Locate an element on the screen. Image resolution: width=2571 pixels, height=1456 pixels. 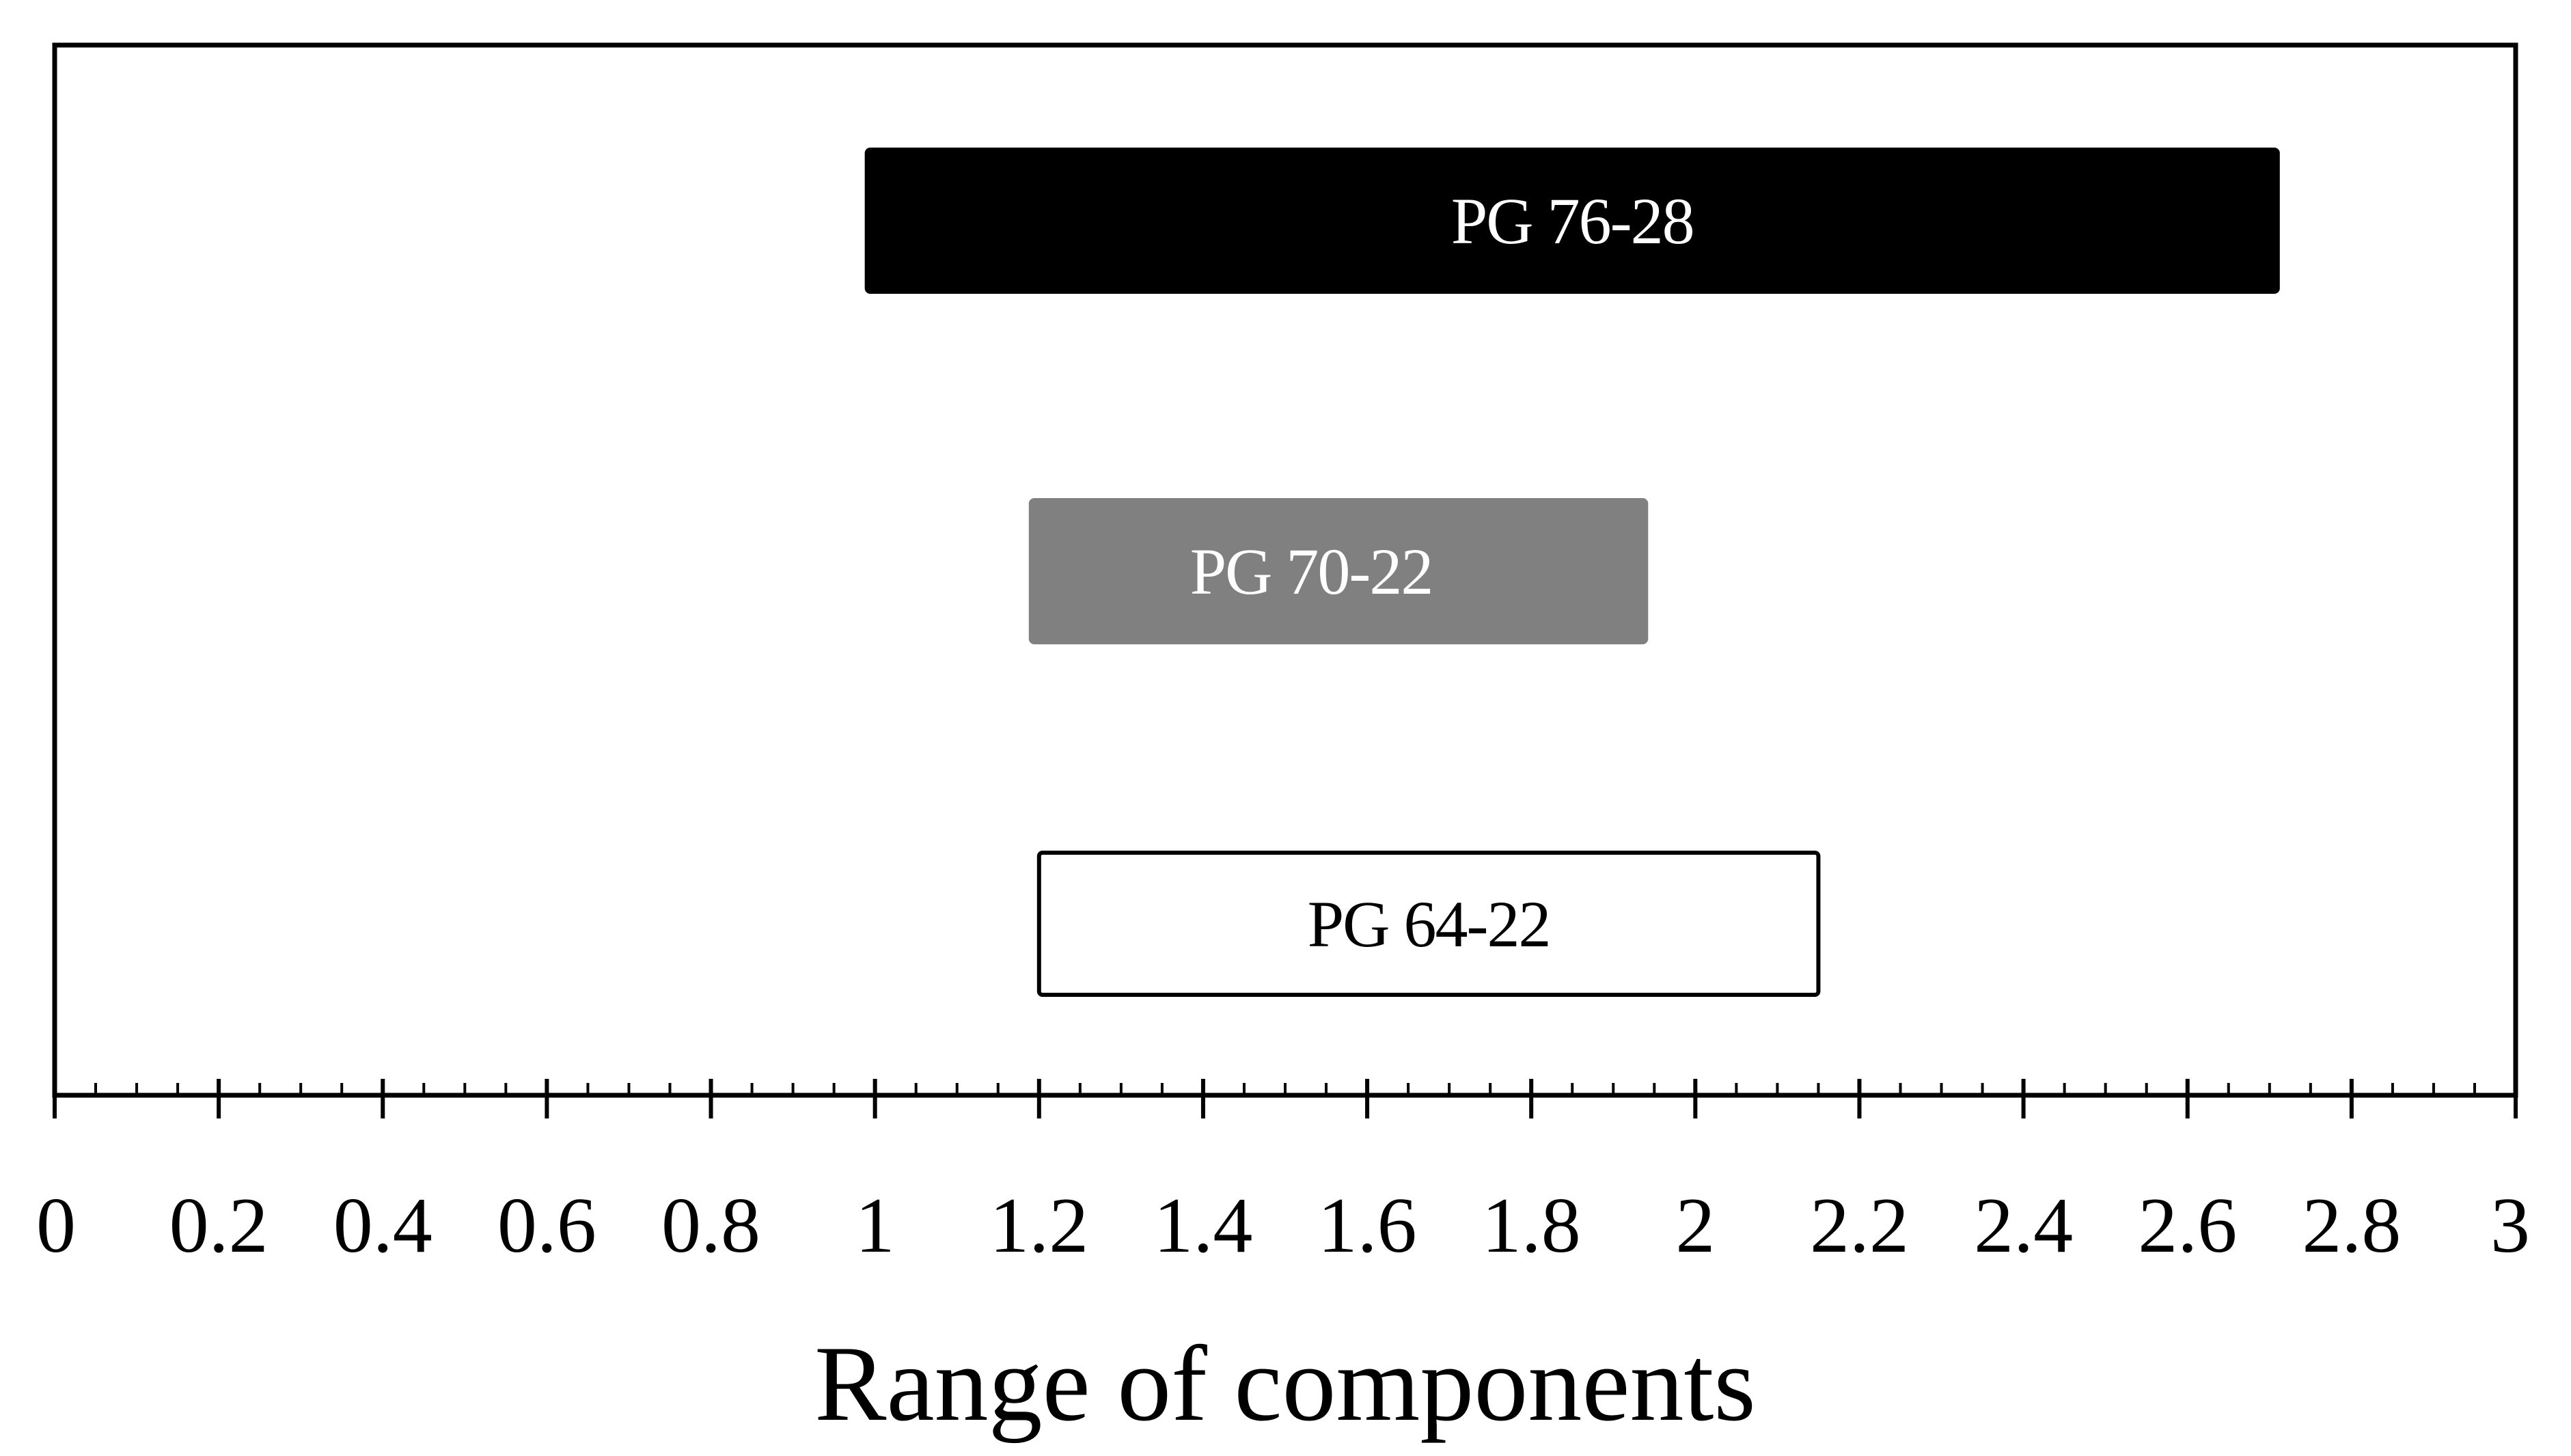
x-tick-label: 1.8 is located at coordinates (1531, 1225).